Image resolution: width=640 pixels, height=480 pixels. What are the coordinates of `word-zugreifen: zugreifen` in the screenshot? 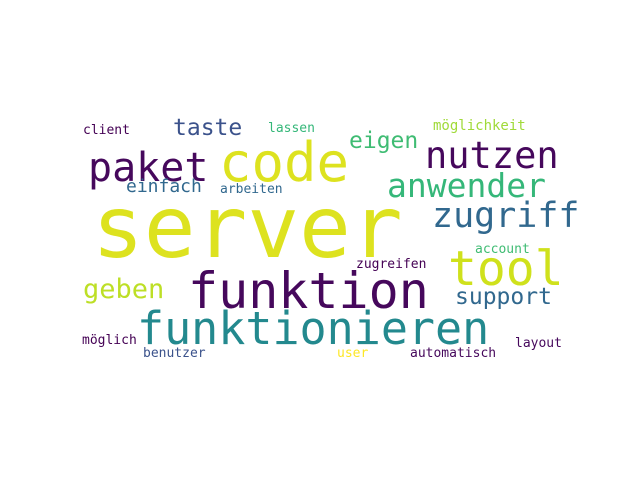 It's located at (391, 264).